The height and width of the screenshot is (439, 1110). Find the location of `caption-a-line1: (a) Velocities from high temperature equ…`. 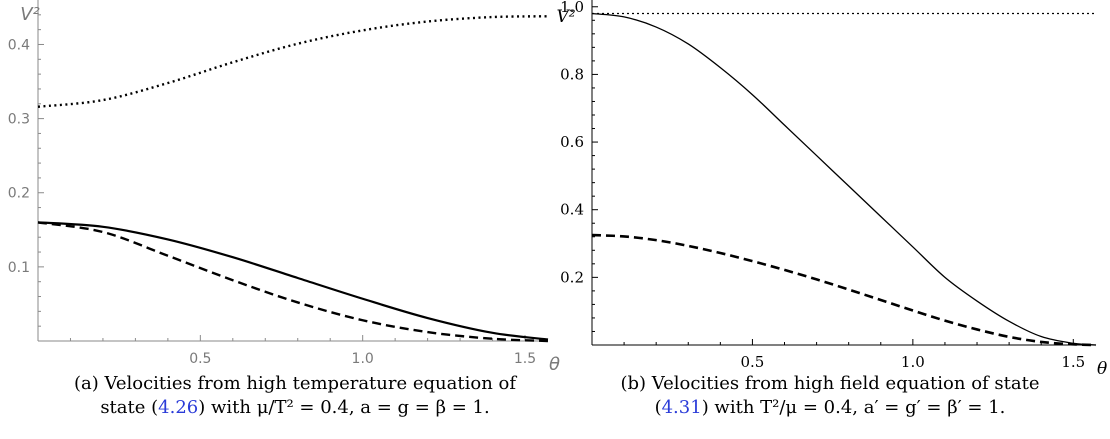

caption-a-line1: (a) Velocities from high temperature equ… is located at coordinates (295, 384).